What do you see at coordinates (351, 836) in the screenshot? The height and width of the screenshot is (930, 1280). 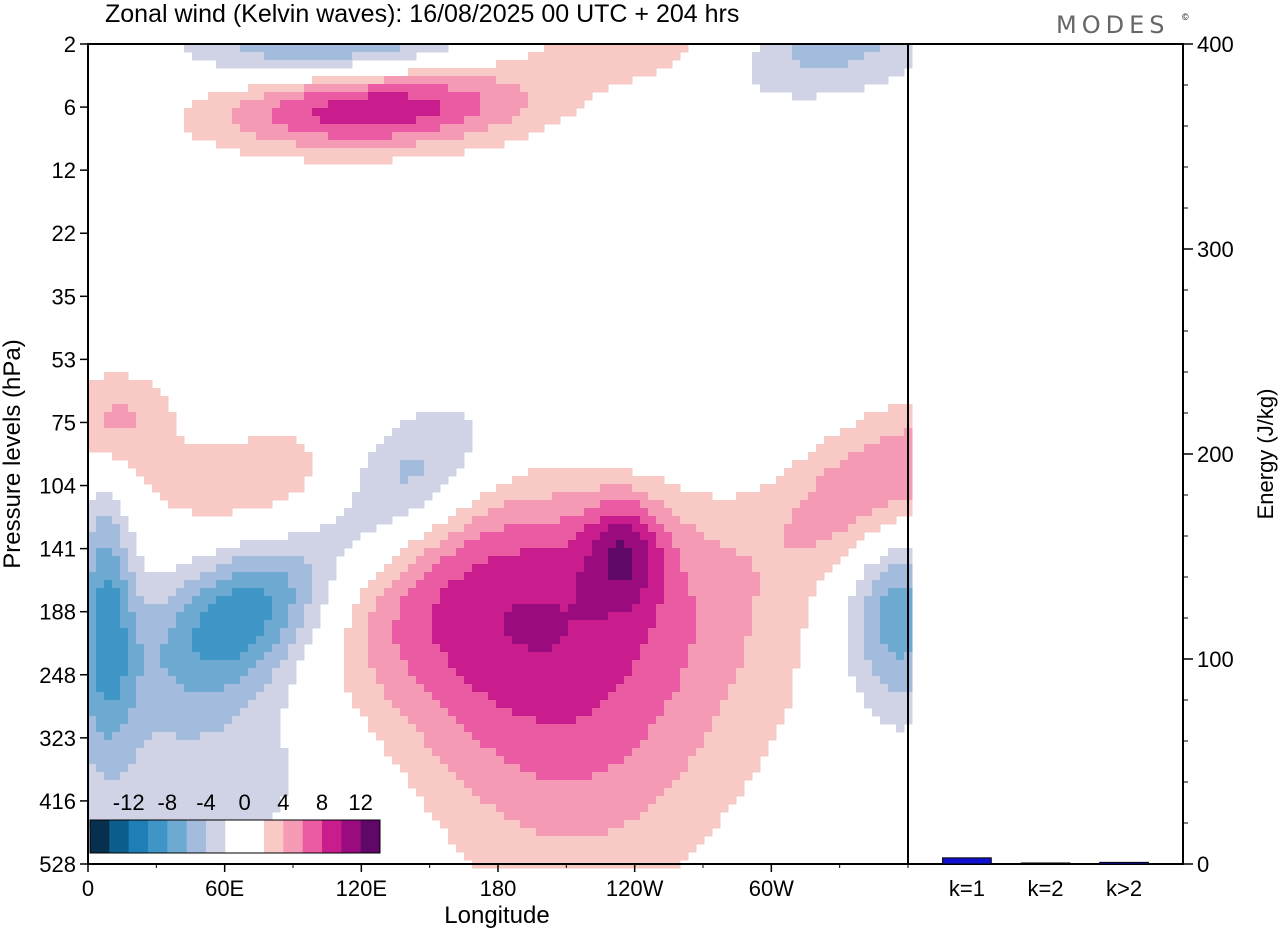 I see `colorbar-swatch` at bounding box center [351, 836].